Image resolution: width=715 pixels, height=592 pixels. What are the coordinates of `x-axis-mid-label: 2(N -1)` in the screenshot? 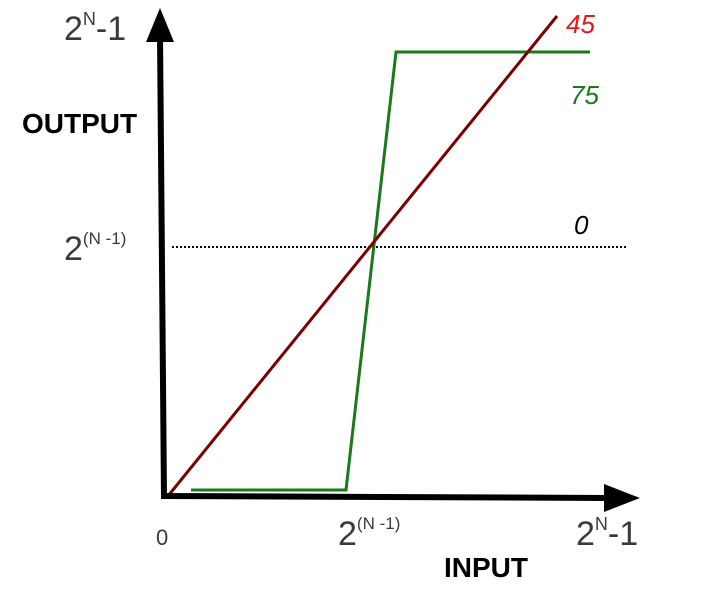 It's located at (369, 533).